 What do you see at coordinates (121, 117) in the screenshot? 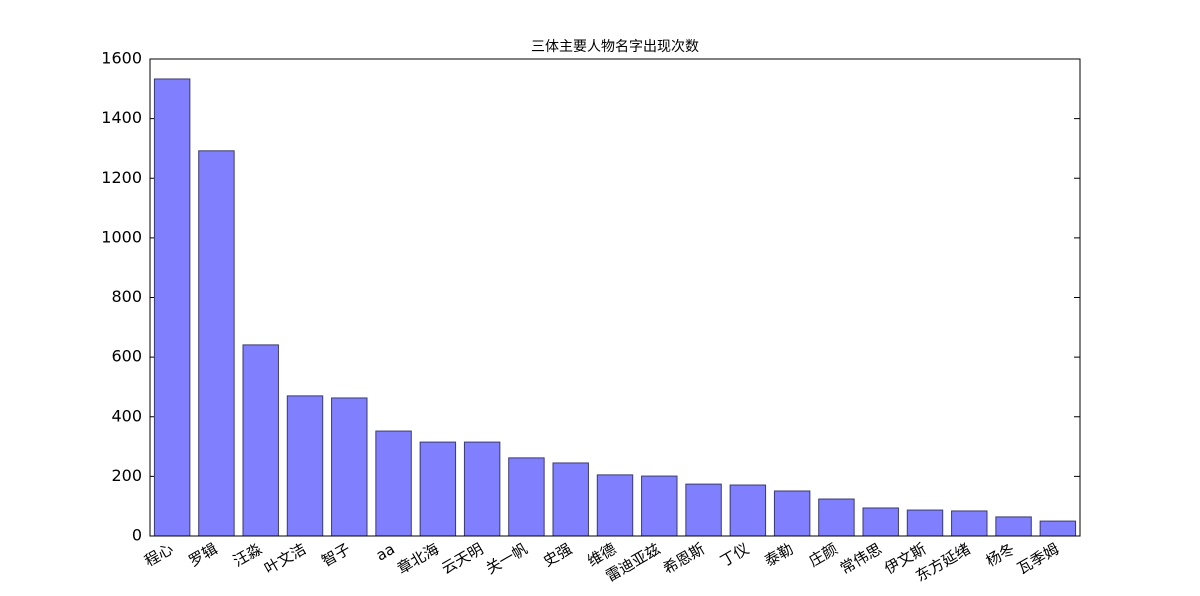
I see `y-tick-label: 1400` at bounding box center [121, 117].